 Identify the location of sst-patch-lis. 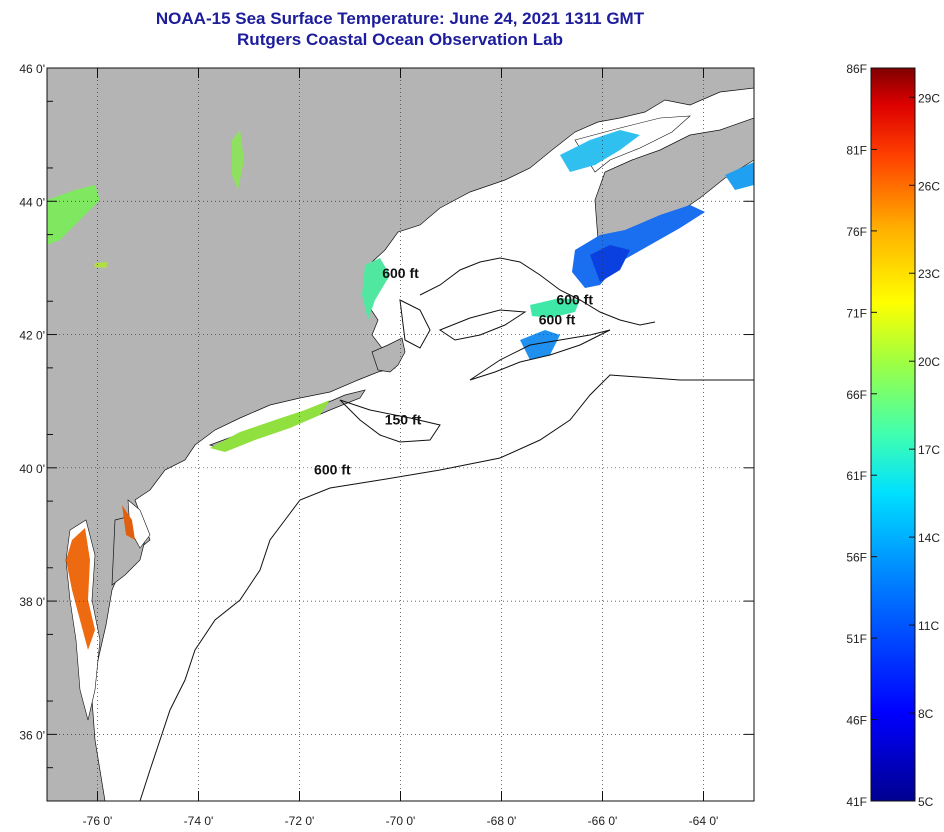
(270, 426).